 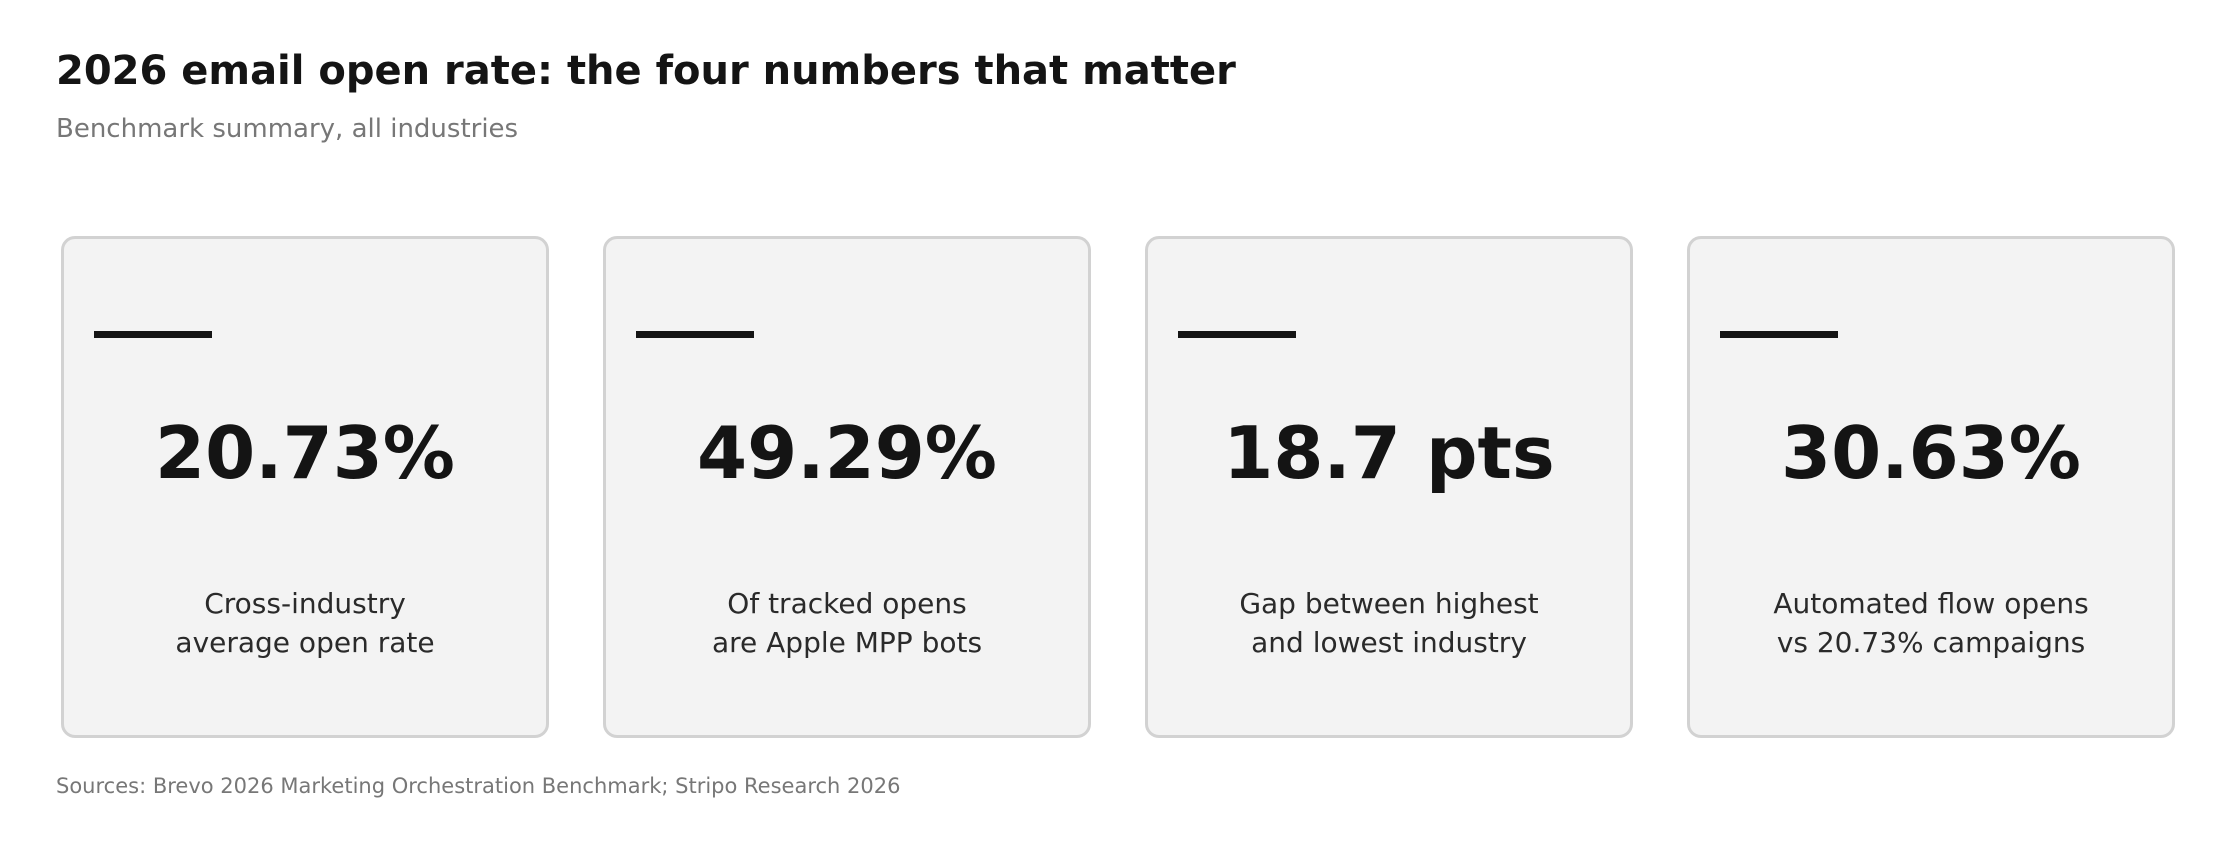 I want to click on stat-caption: Of tracked opens are Apple MPP bots, so click(x=847, y=623).